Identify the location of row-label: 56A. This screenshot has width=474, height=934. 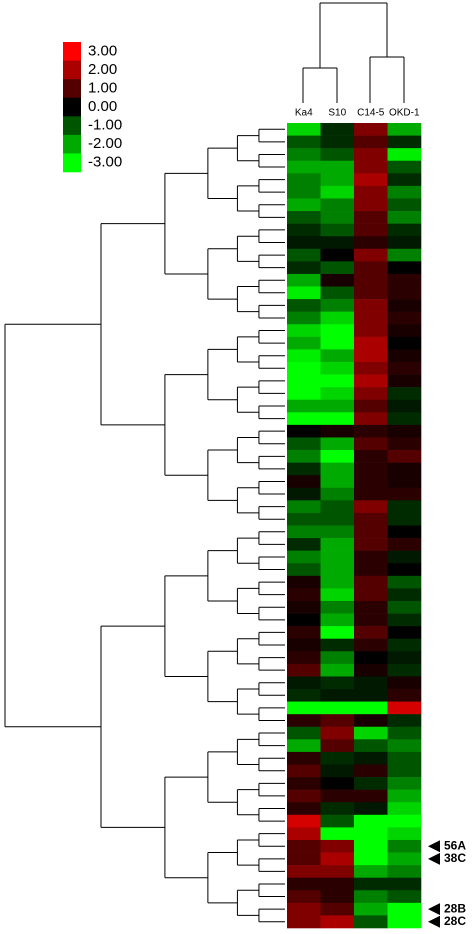
(455, 845).